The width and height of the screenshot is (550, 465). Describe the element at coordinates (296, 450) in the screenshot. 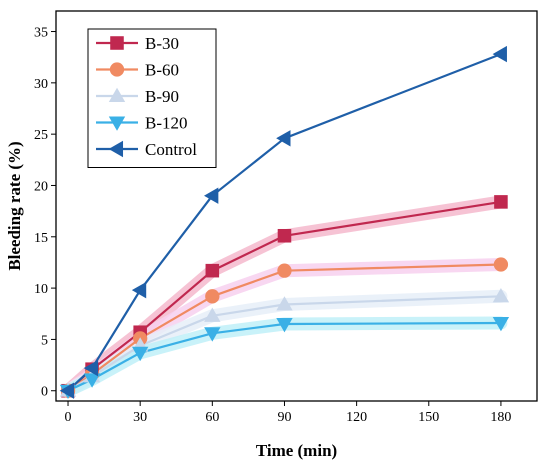

I see `x-axis-title: Time (min)` at that location.